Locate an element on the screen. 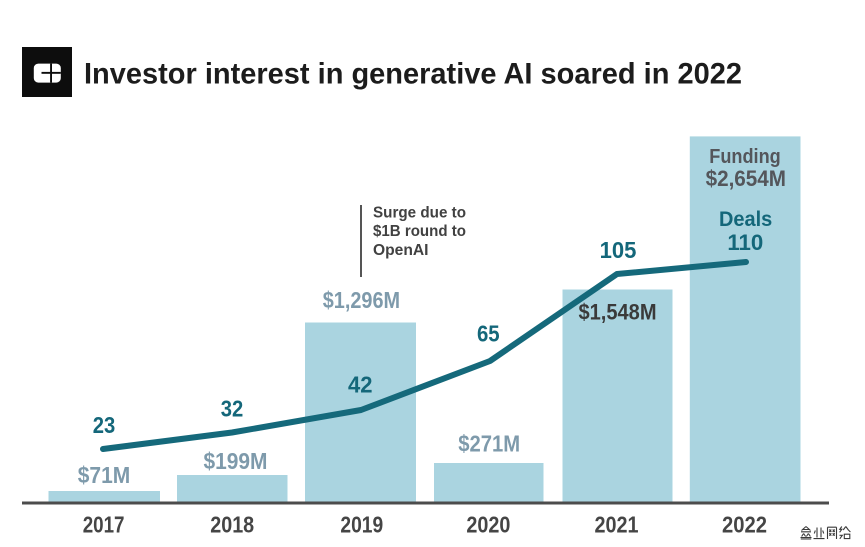 The width and height of the screenshot is (865, 547). svg-text: $1,548M is located at coordinates (617, 312).